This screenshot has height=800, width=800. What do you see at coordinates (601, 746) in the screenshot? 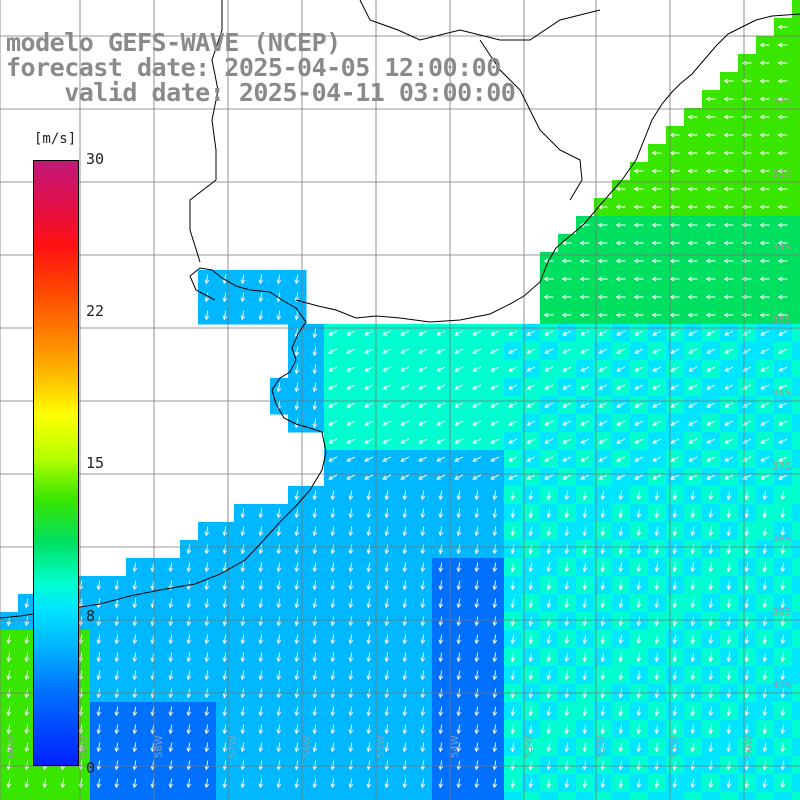
I see `longitude-label: 52W` at bounding box center [601, 746].